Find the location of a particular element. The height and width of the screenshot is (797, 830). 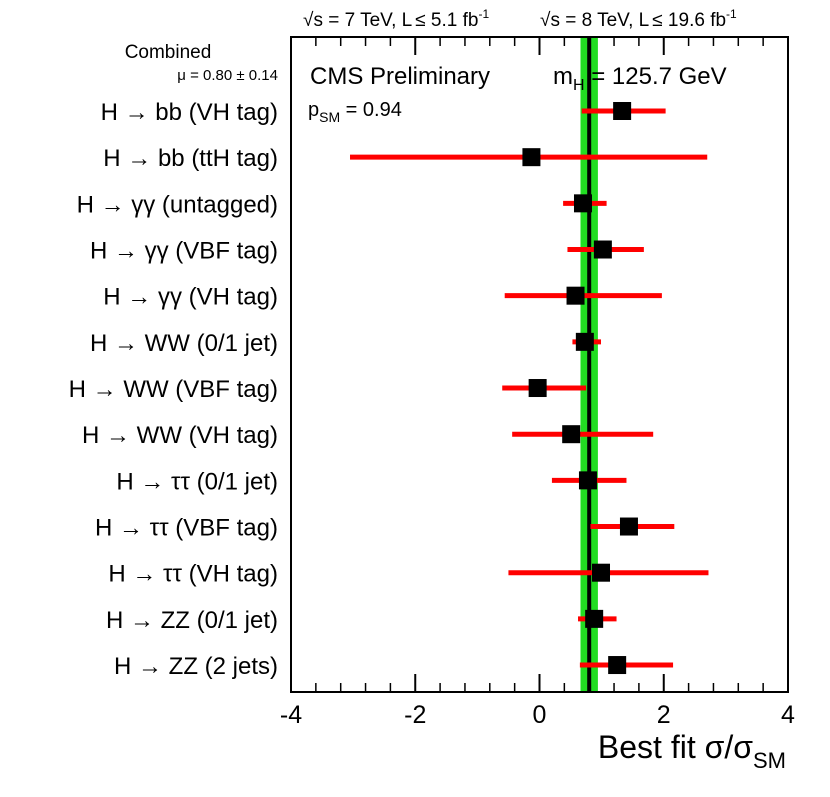

lumi-8tev-label: √s = 8 TeV, L ≤ 19.6 fb-1 is located at coordinates (638, 19).